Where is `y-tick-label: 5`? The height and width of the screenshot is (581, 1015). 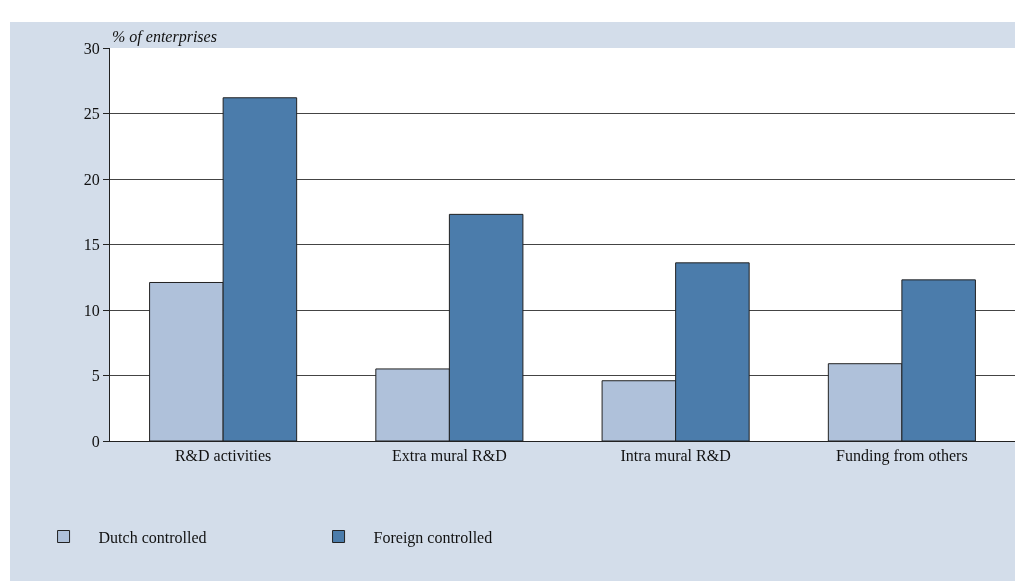 y-tick-label: 5 is located at coordinates (95, 376).